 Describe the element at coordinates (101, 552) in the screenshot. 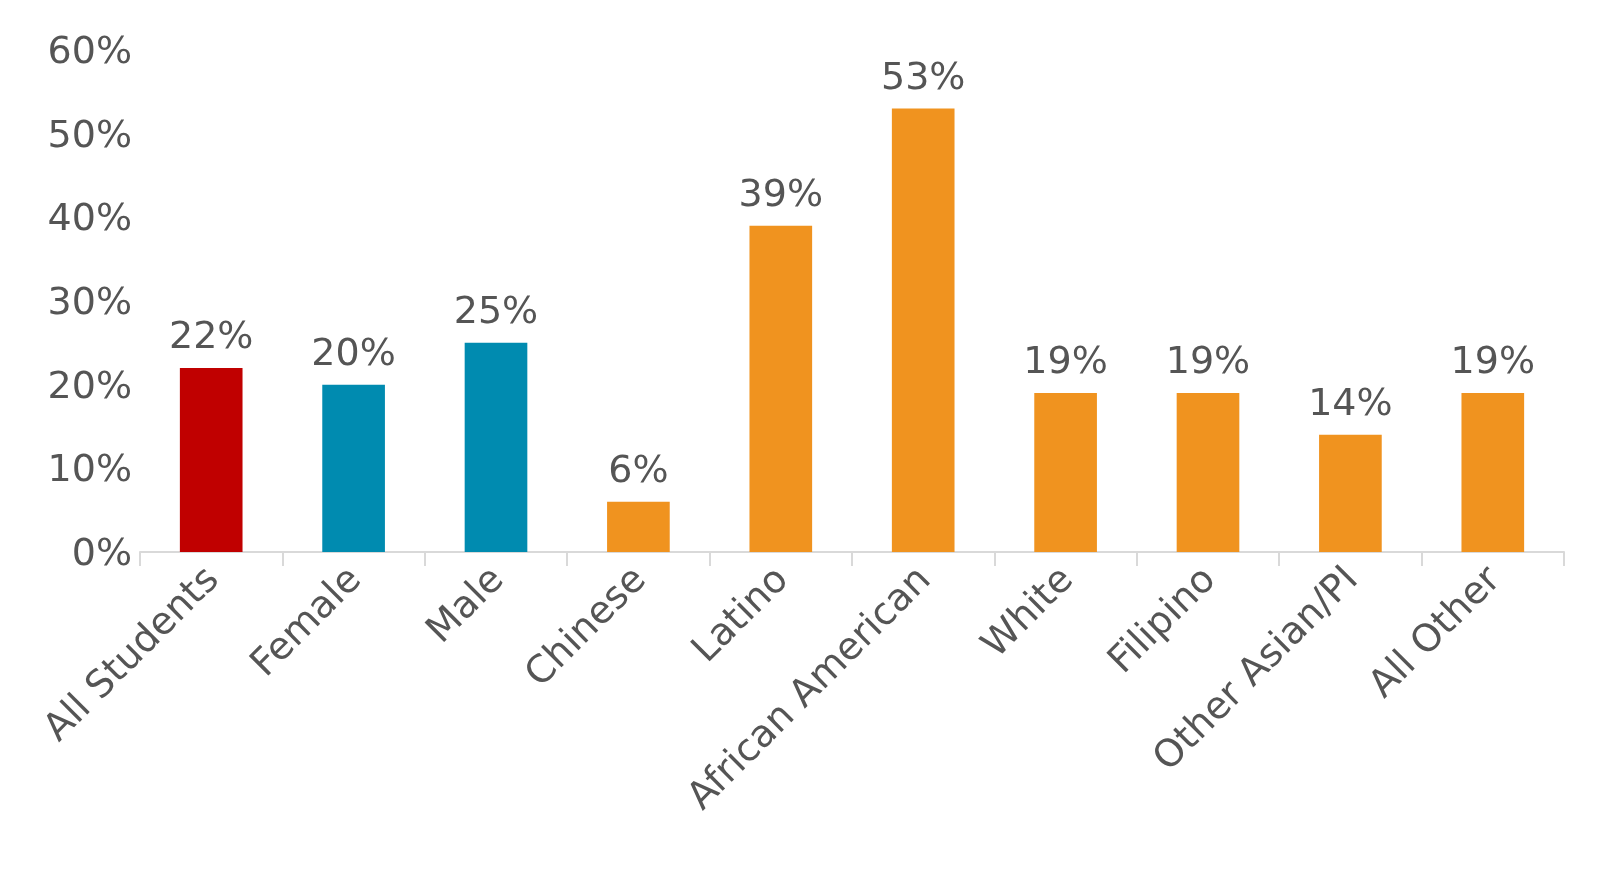

I see `y-tick-label: 0%` at that location.